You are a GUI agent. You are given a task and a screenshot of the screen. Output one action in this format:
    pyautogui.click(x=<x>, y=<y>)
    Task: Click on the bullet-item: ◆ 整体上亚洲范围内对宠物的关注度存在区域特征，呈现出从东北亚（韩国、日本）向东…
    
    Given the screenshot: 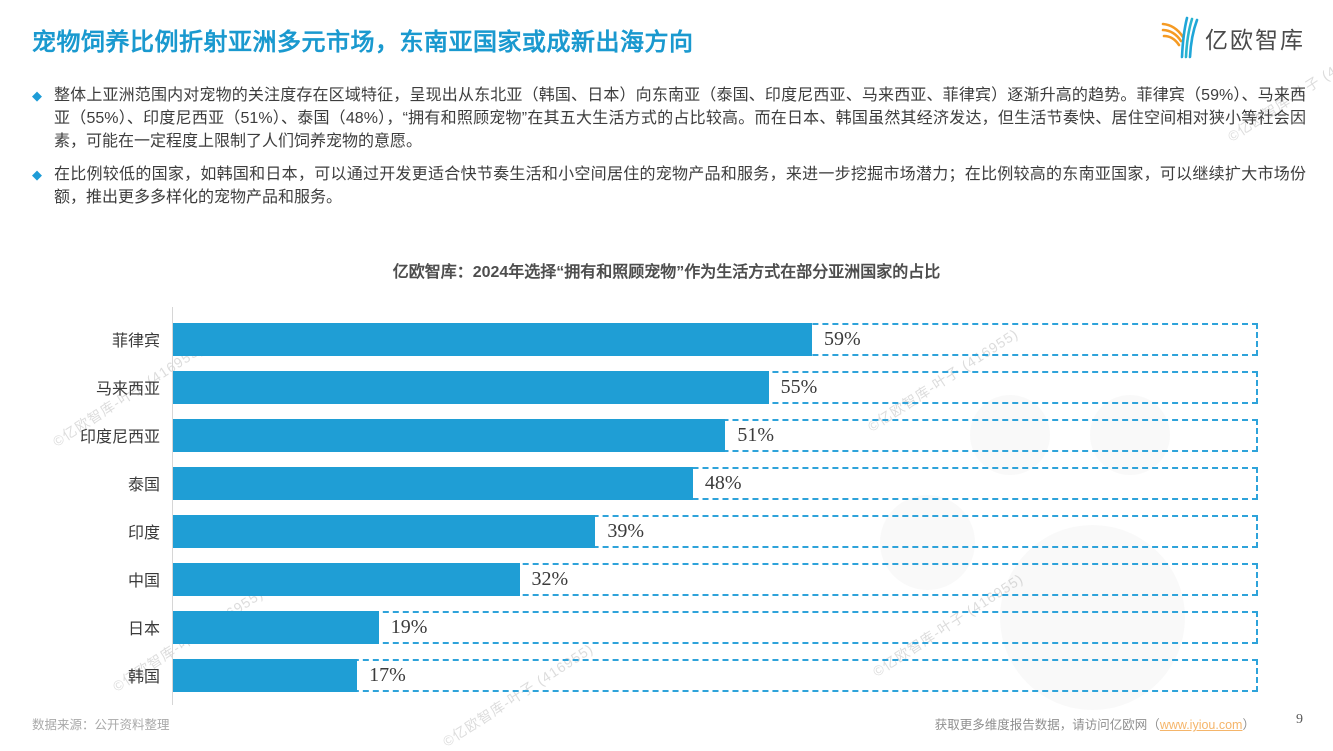 What is the action you would take?
    pyautogui.click(x=669, y=118)
    